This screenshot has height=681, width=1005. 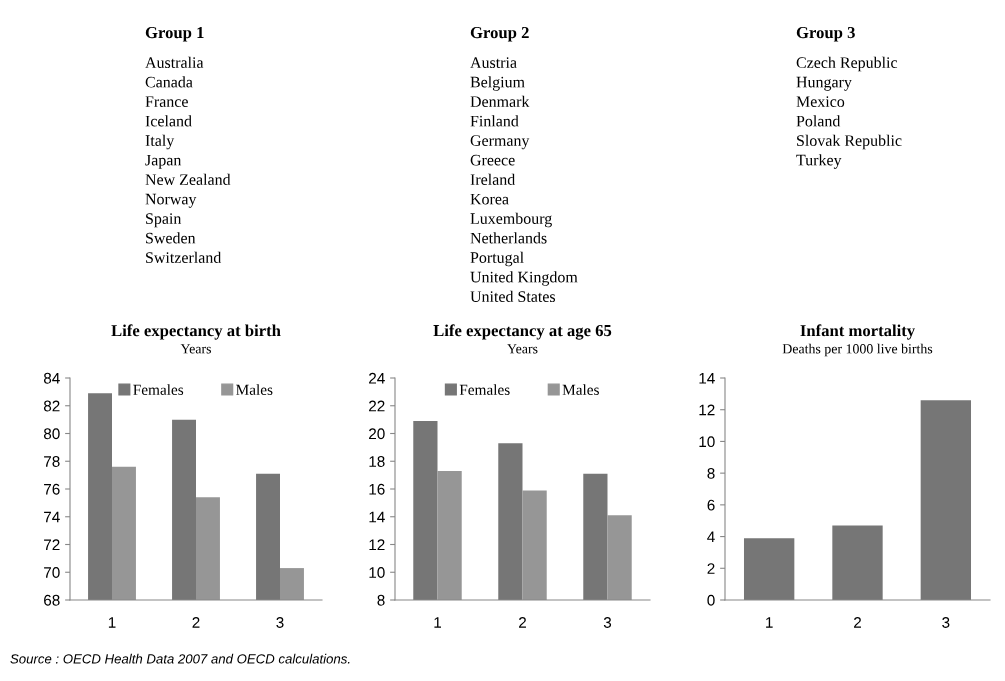 What do you see at coordinates (52, 572) in the screenshot?
I see `y-tick-label: 70` at bounding box center [52, 572].